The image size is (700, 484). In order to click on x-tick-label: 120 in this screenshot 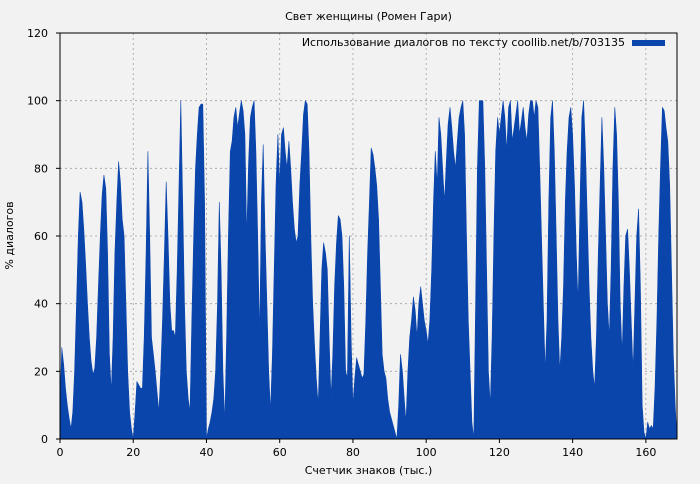, I will do `click(499, 452)`.